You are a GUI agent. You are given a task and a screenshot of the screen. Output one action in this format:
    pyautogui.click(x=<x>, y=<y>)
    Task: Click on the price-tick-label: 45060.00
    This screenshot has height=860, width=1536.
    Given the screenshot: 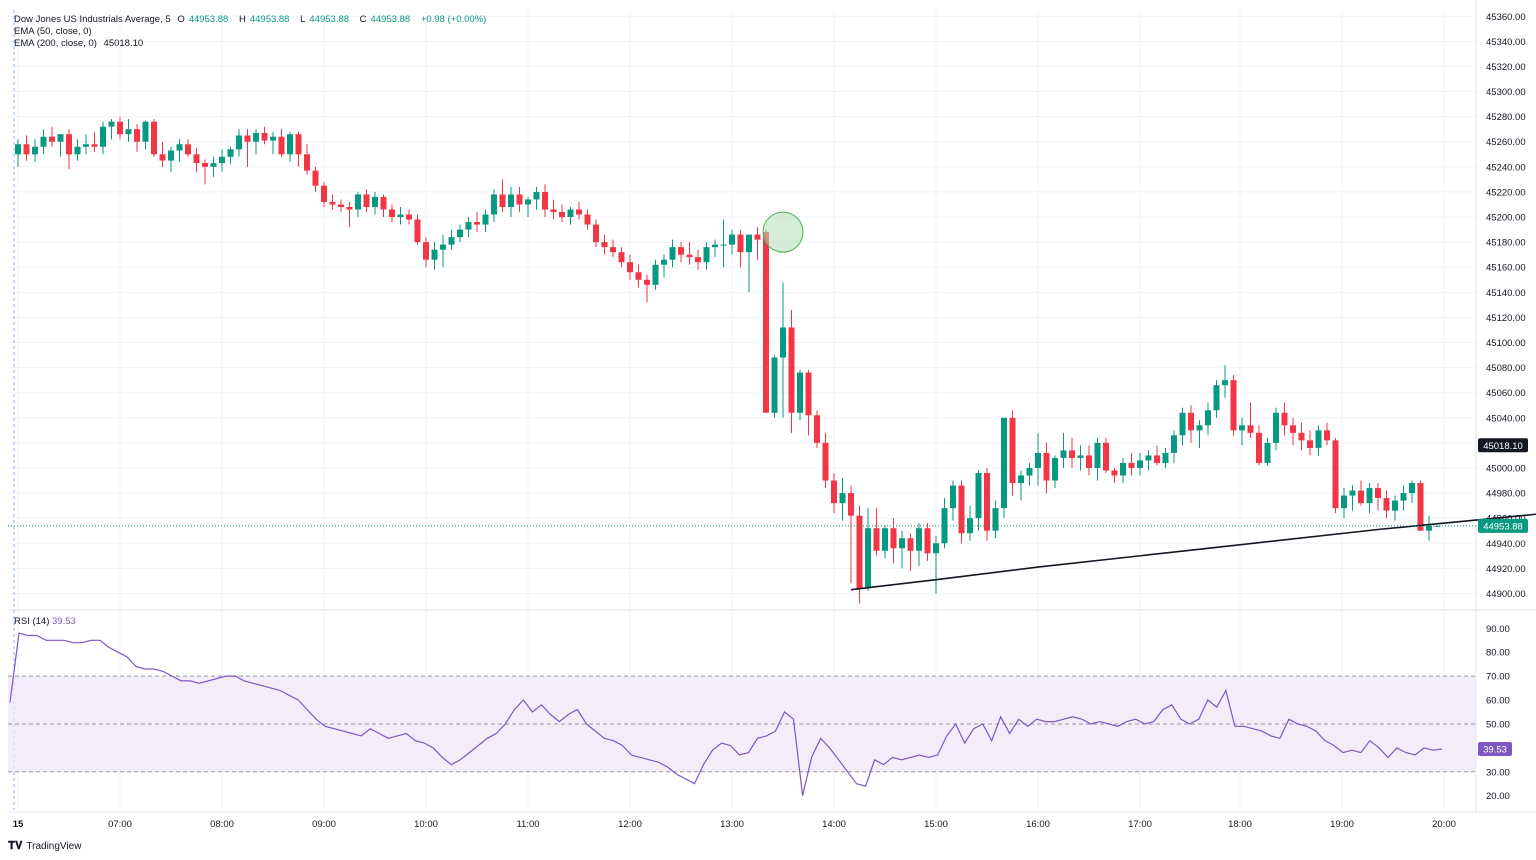 What is the action you would take?
    pyautogui.click(x=1506, y=393)
    